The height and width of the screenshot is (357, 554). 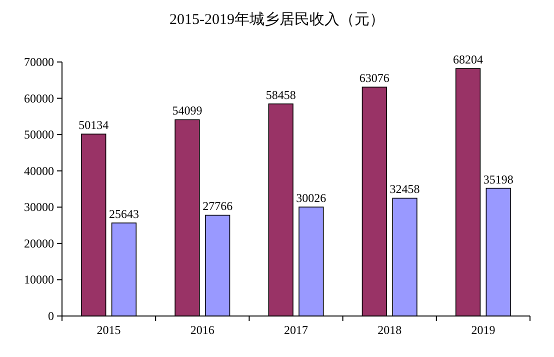 I want to click on data-label: 25643, so click(x=123, y=213).